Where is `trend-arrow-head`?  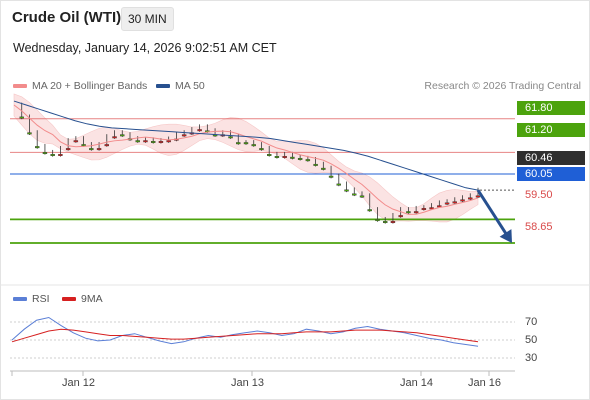 trend-arrow-head is located at coordinates (505, 236).